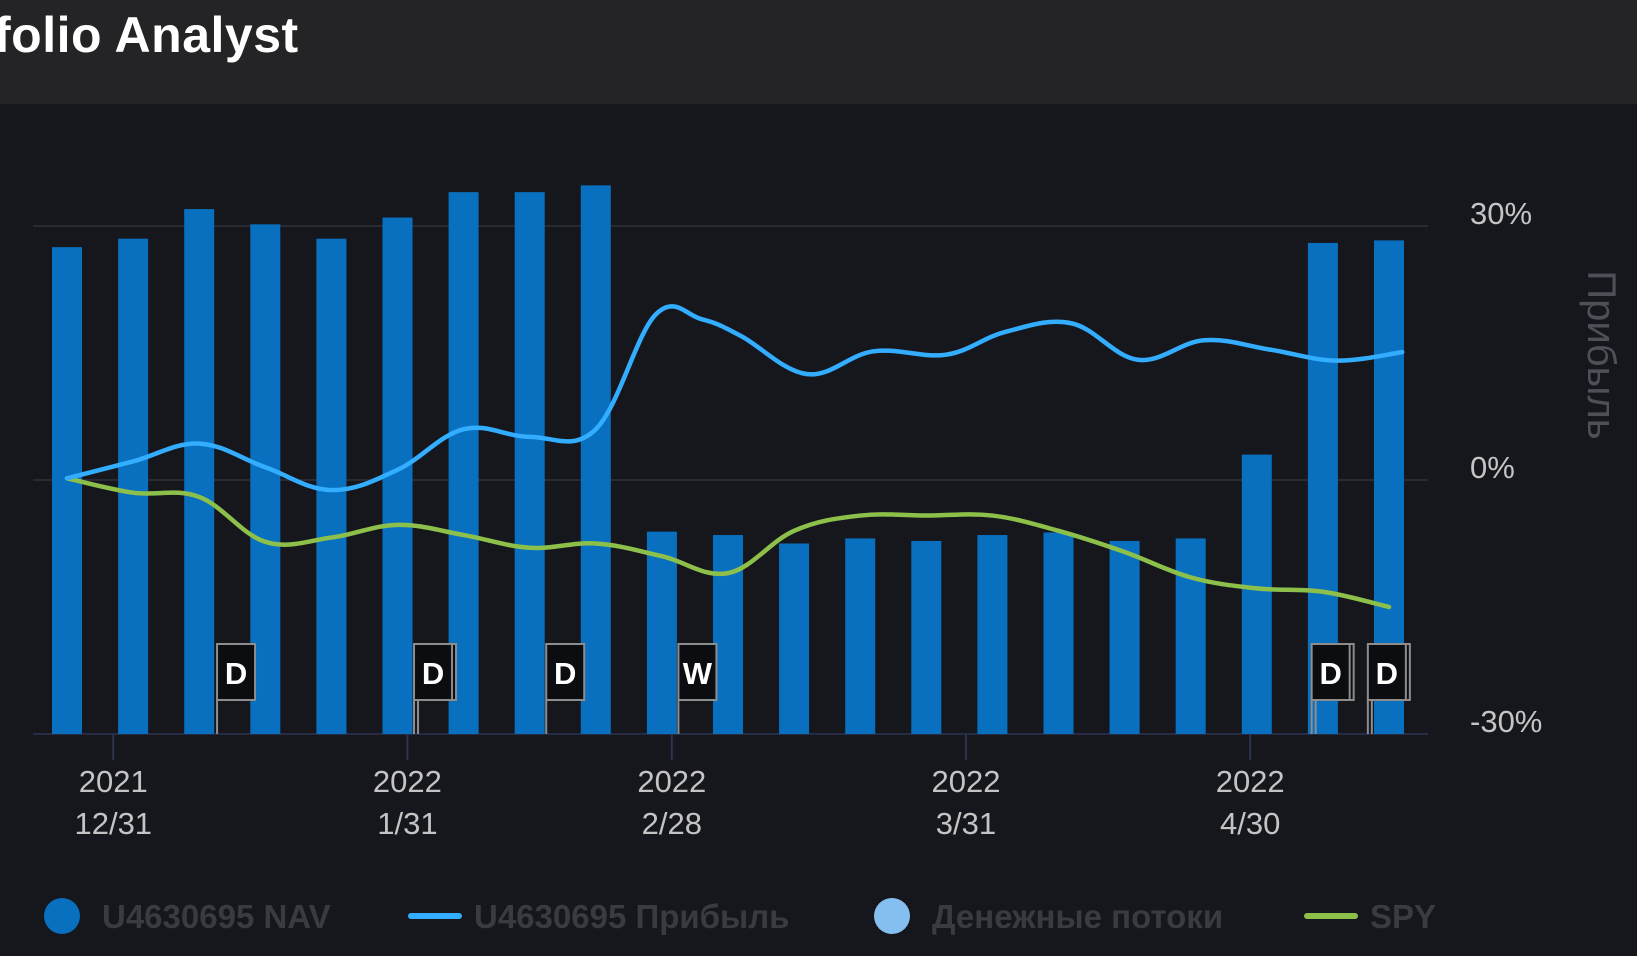  What do you see at coordinates (1331, 916) in the screenshot?
I see `legend-marker-spy` at bounding box center [1331, 916].